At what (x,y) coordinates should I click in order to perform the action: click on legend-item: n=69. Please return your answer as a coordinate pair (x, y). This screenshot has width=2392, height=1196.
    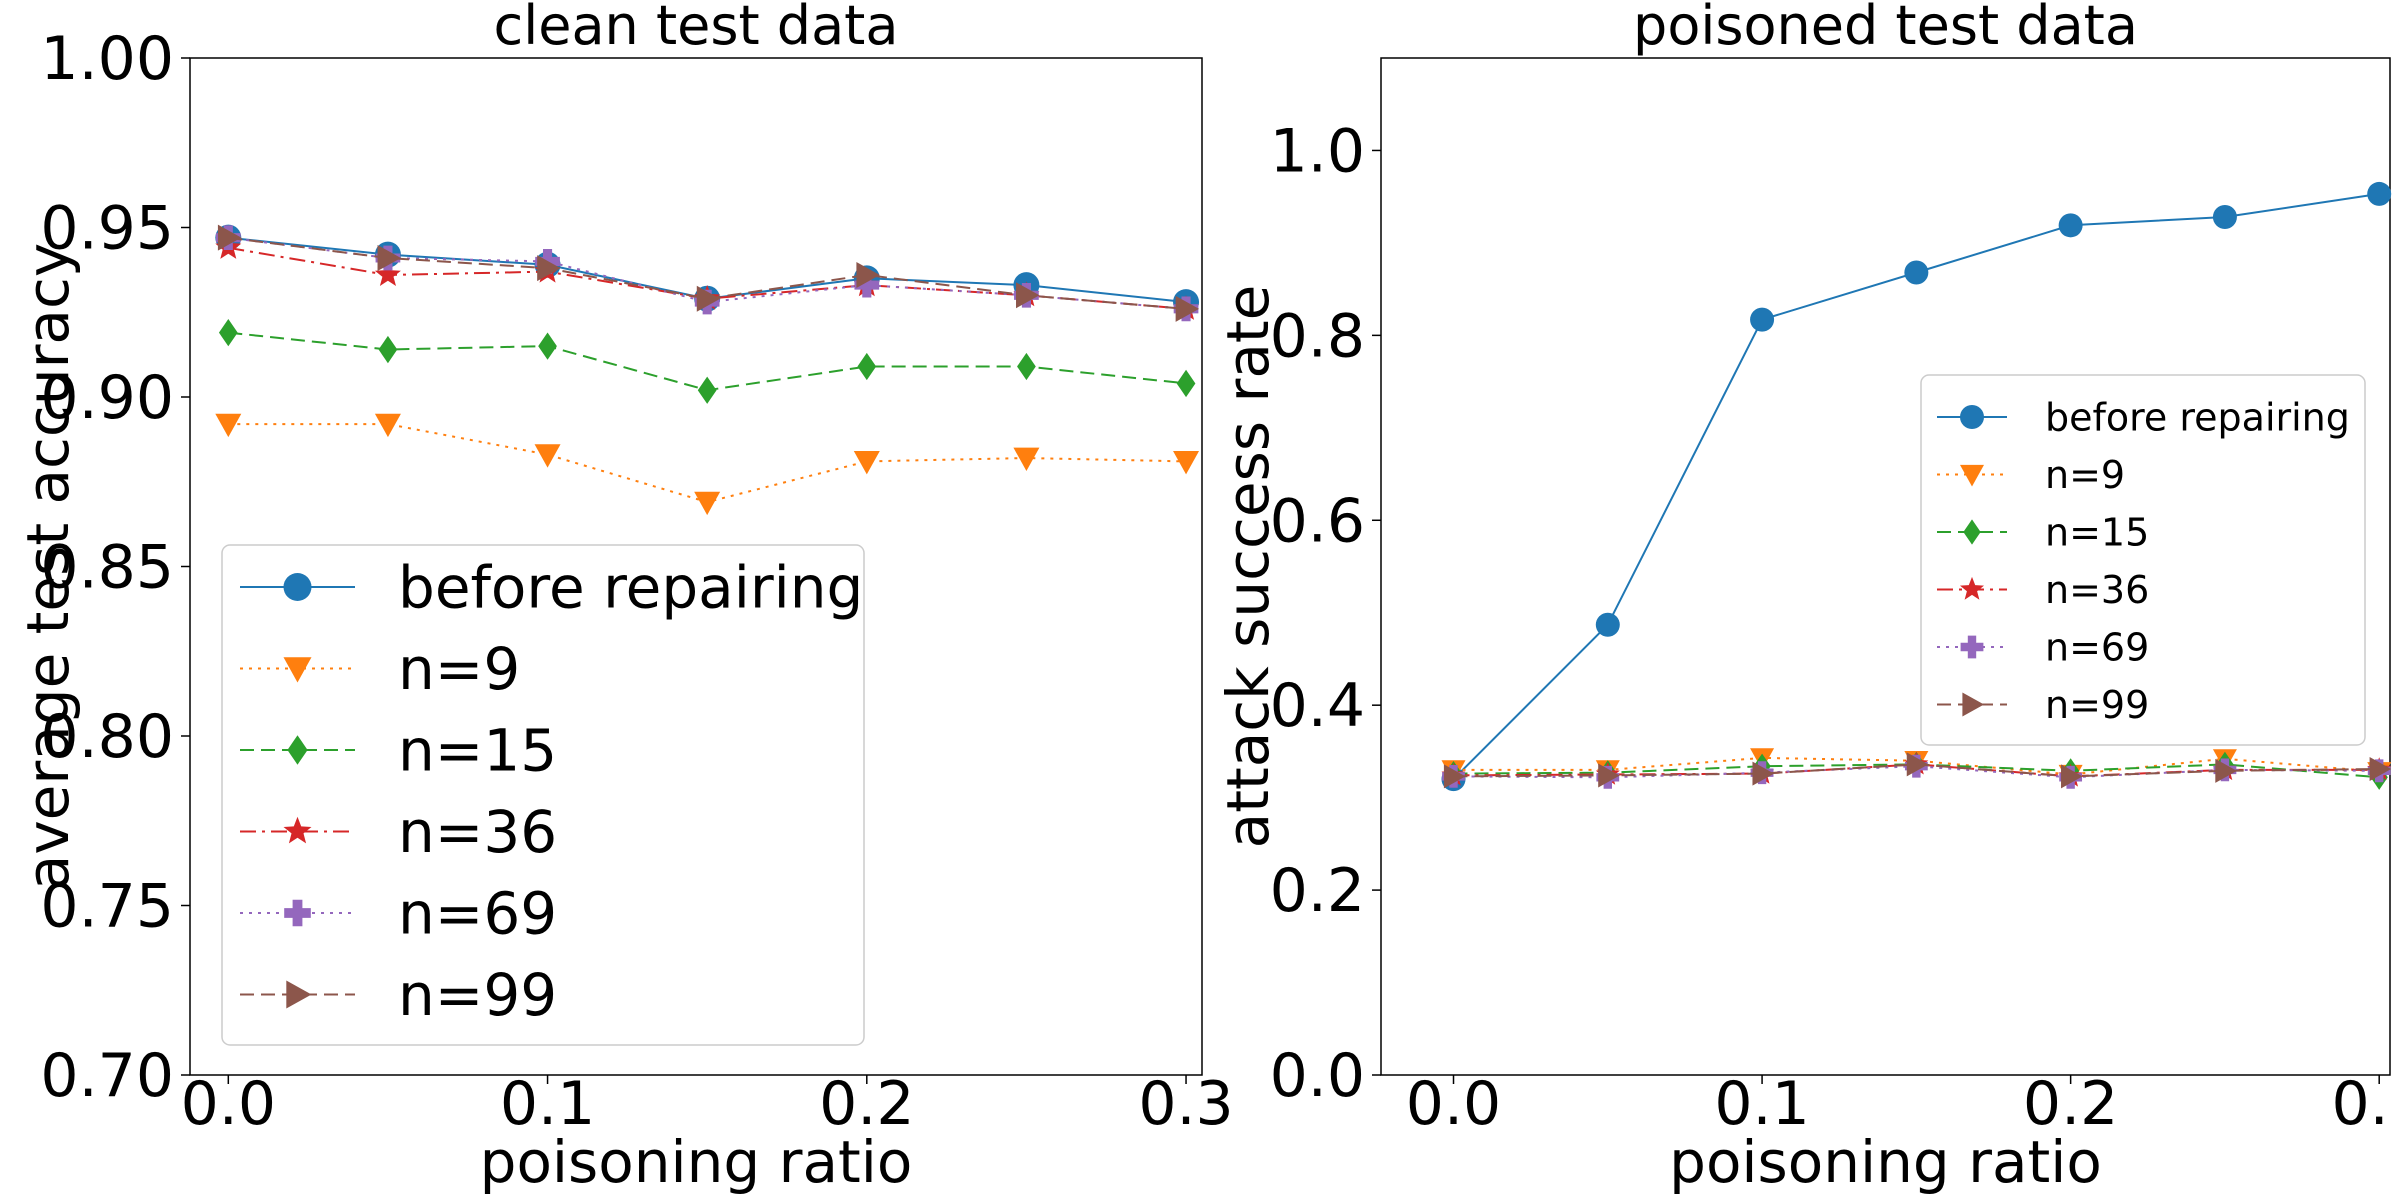
    Looking at the image, I should click on (2043, 647).